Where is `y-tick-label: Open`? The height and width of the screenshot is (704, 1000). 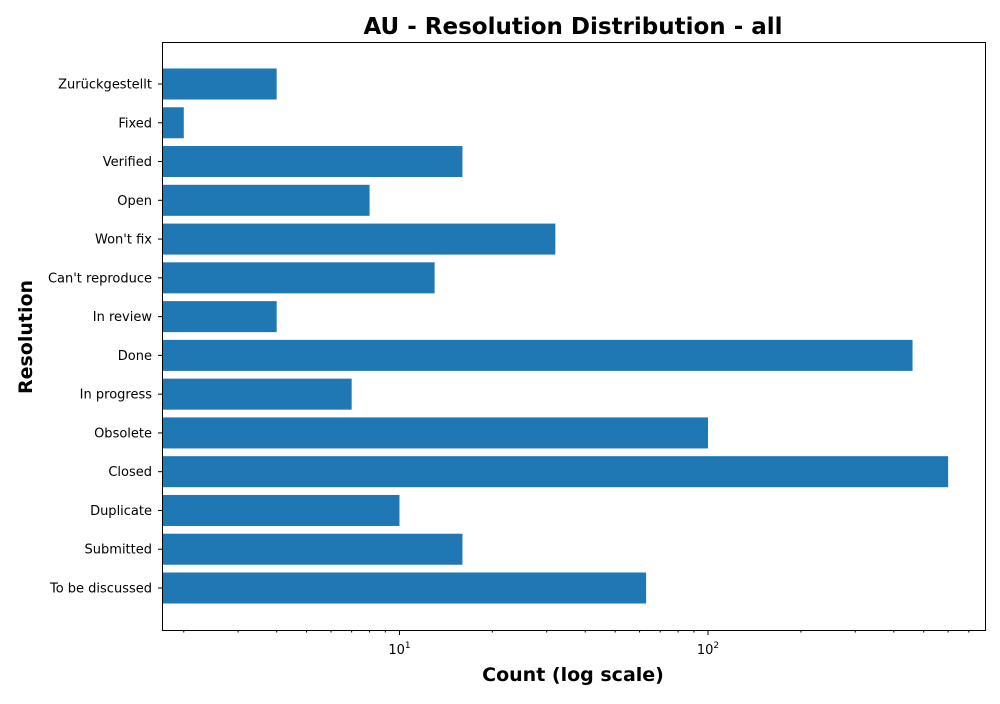 y-tick-label: Open is located at coordinates (134, 201).